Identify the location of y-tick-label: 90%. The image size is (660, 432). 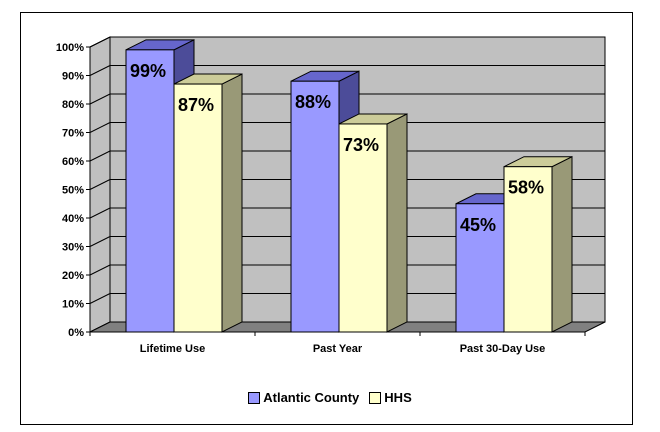
(73, 77).